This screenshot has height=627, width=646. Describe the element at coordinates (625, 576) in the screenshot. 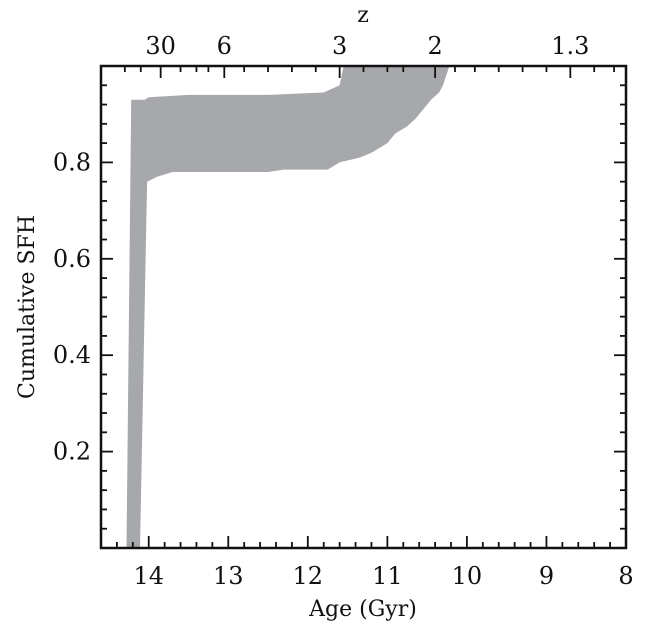

I see `x-tick-label: 8` at that location.